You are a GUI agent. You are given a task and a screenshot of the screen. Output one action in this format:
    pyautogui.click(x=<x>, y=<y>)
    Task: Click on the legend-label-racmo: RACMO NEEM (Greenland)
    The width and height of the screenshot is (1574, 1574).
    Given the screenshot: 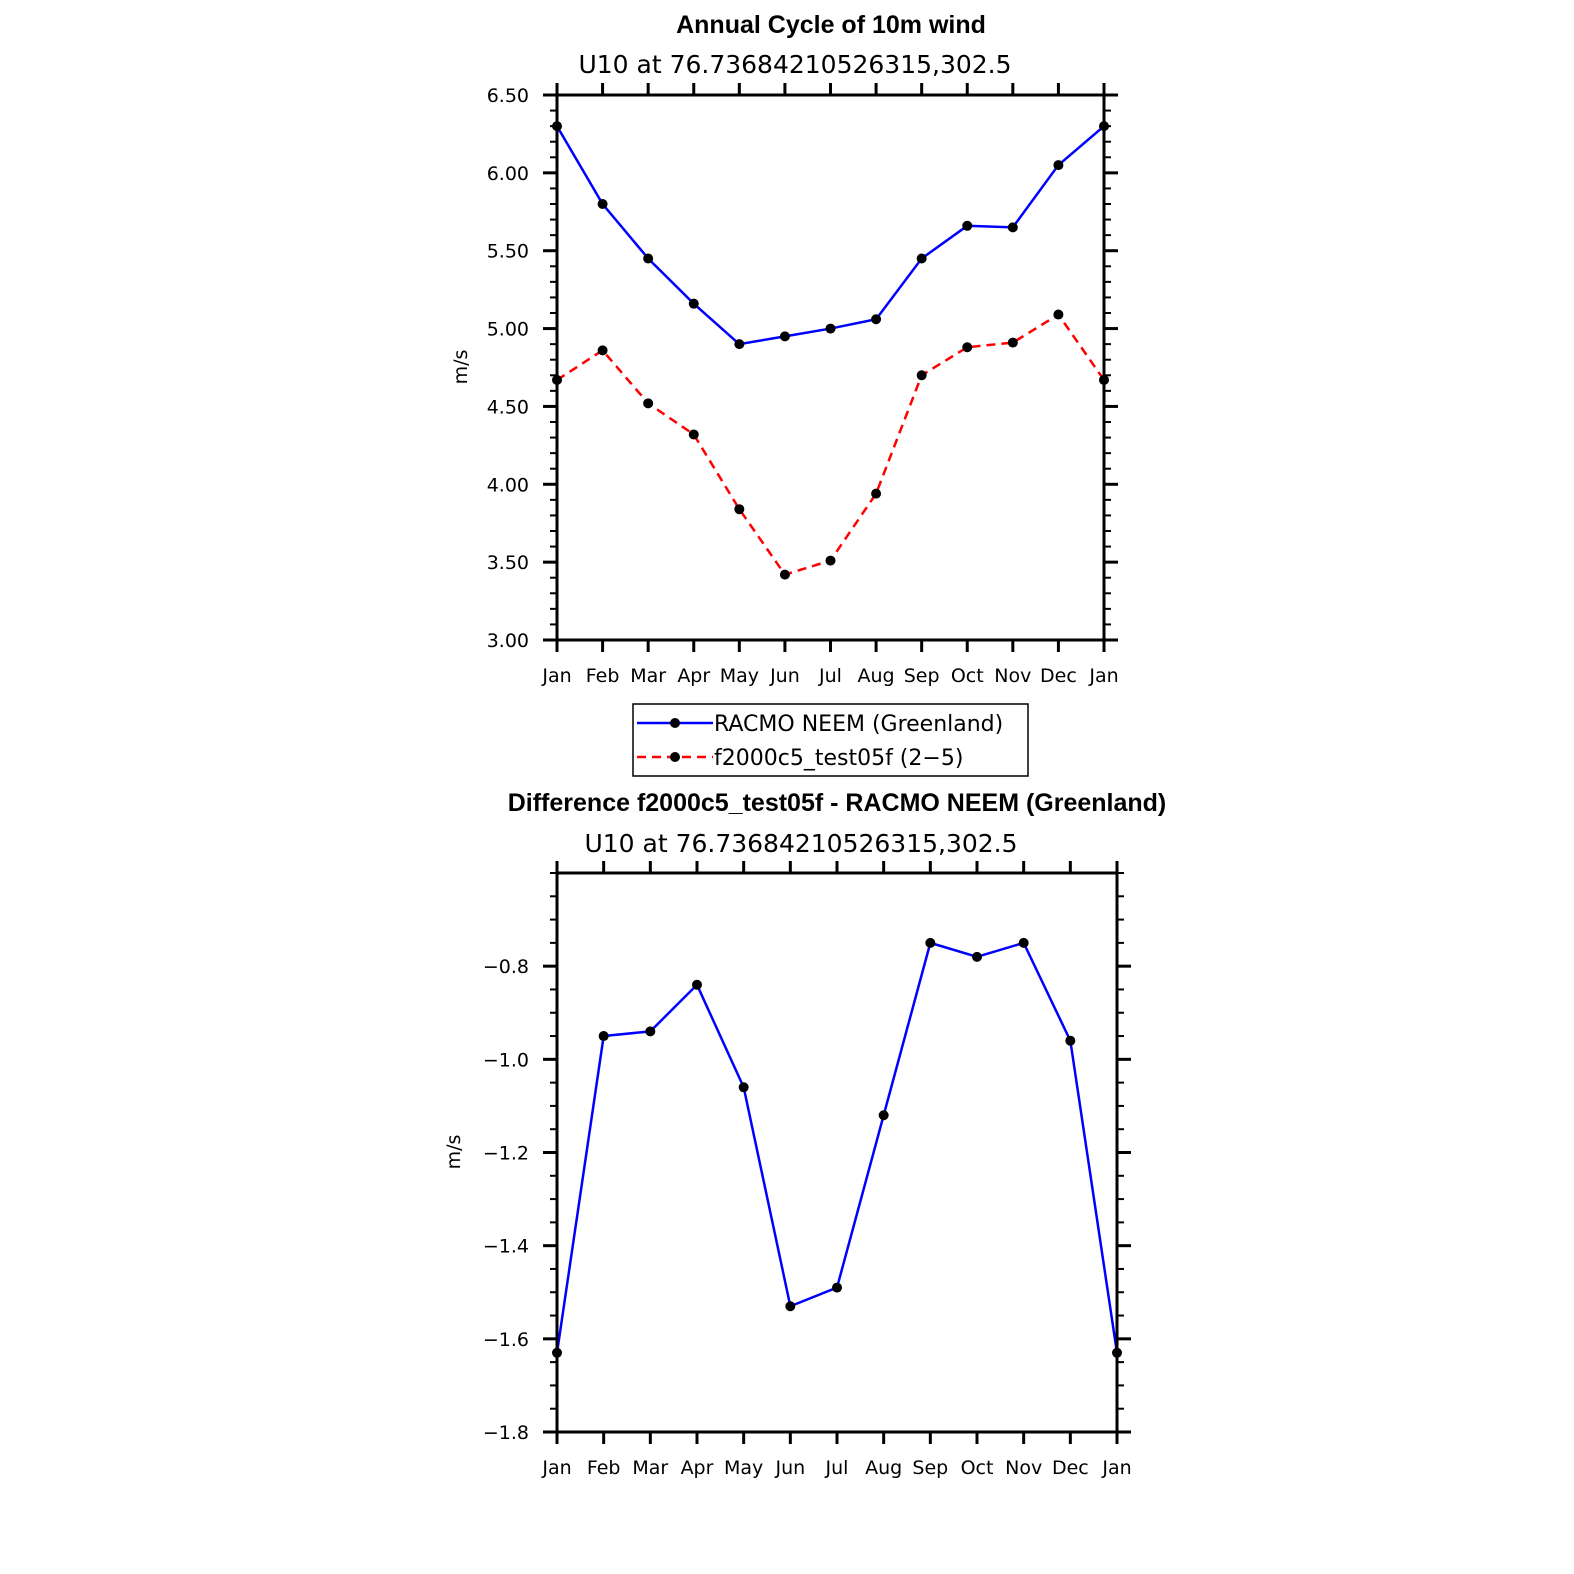 What is the action you would take?
    pyautogui.click(x=858, y=724)
    